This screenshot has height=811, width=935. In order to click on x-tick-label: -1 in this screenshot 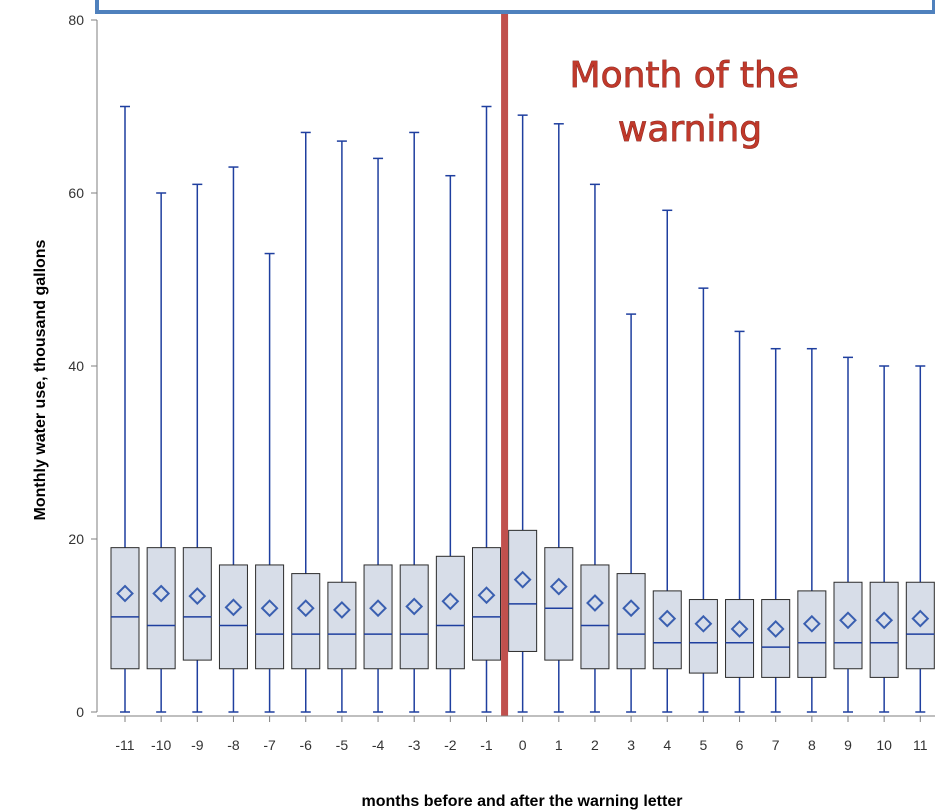, I will do `click(486, 745)`.